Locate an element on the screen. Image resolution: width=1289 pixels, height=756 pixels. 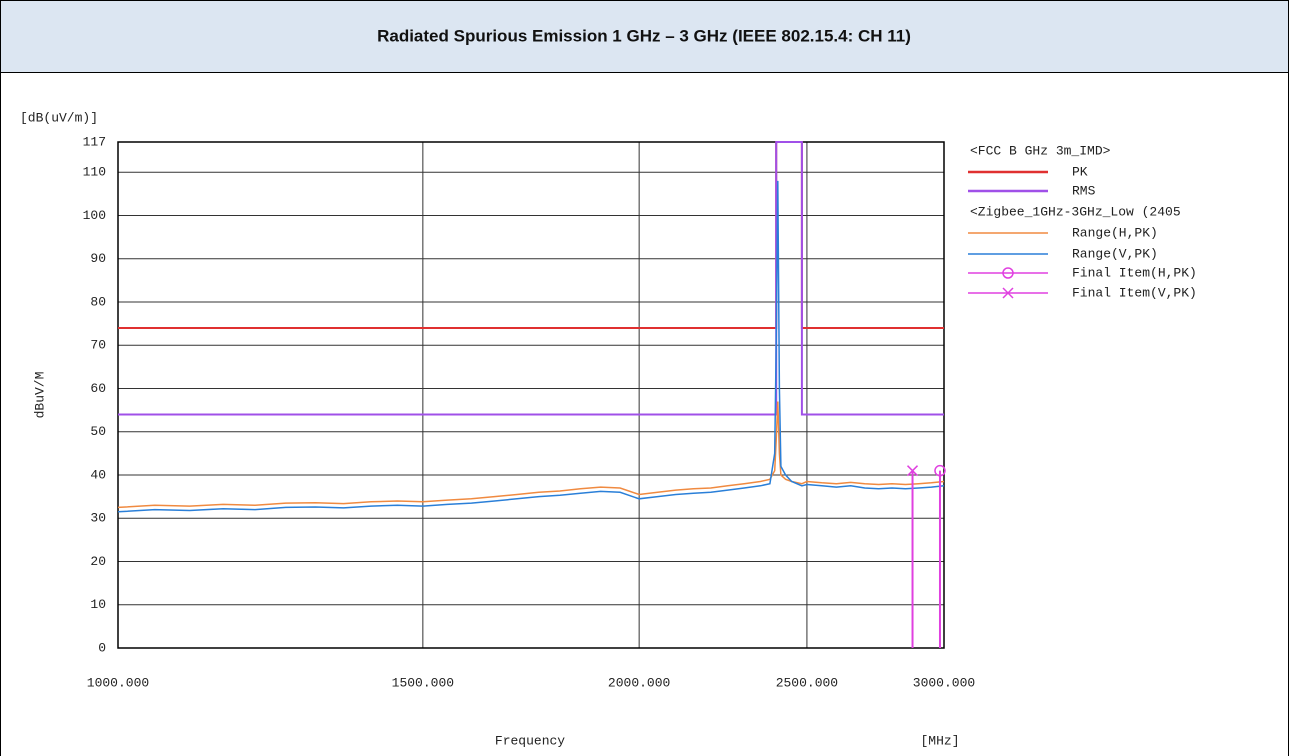
y-tick-label: 50 is located at coordinates (98, 431).